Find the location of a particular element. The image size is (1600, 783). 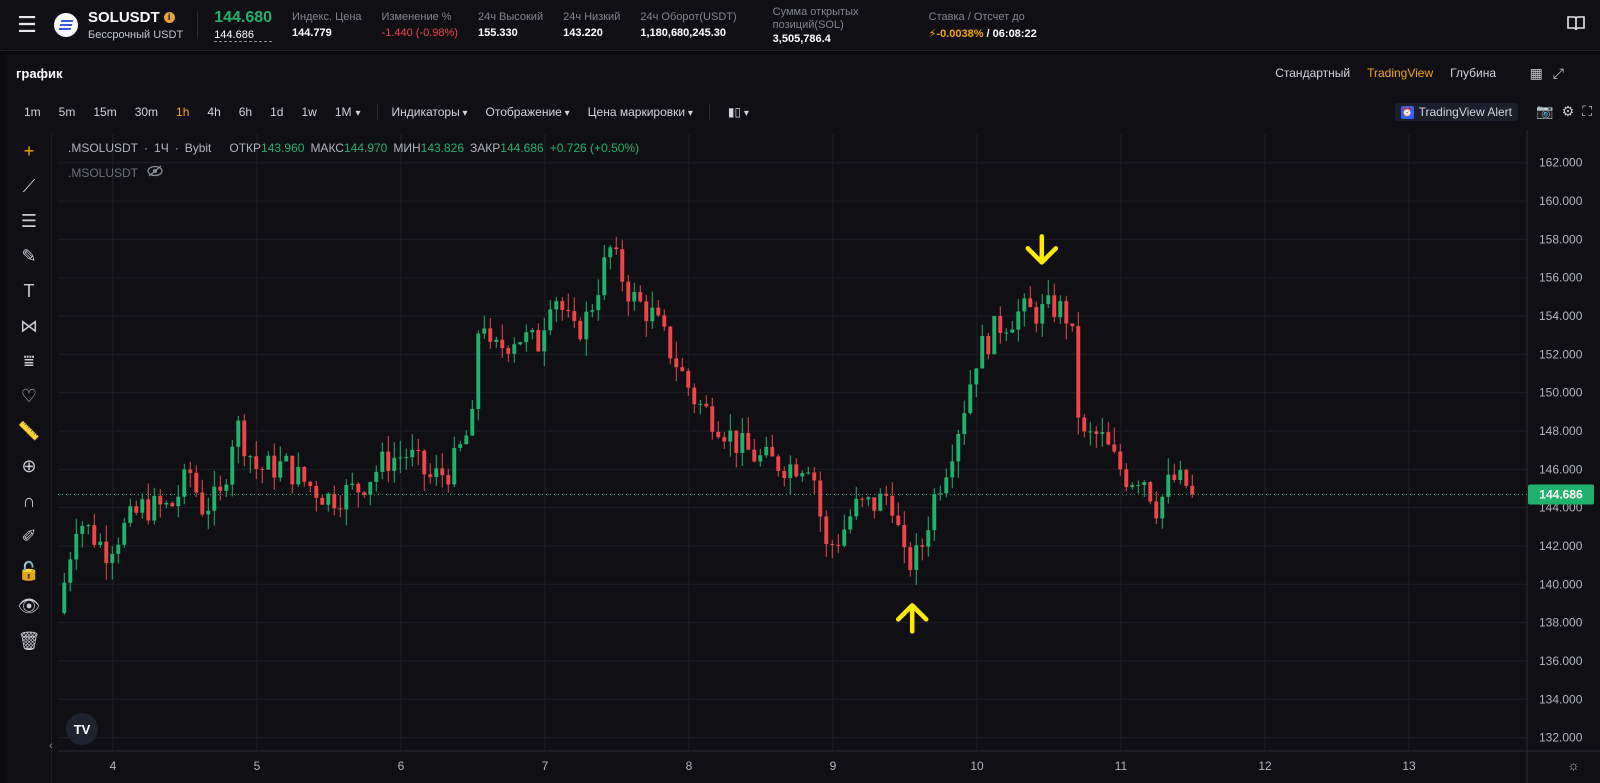

stat-value: -1.440 (-0.98%) is located at coordinates (419, 33).